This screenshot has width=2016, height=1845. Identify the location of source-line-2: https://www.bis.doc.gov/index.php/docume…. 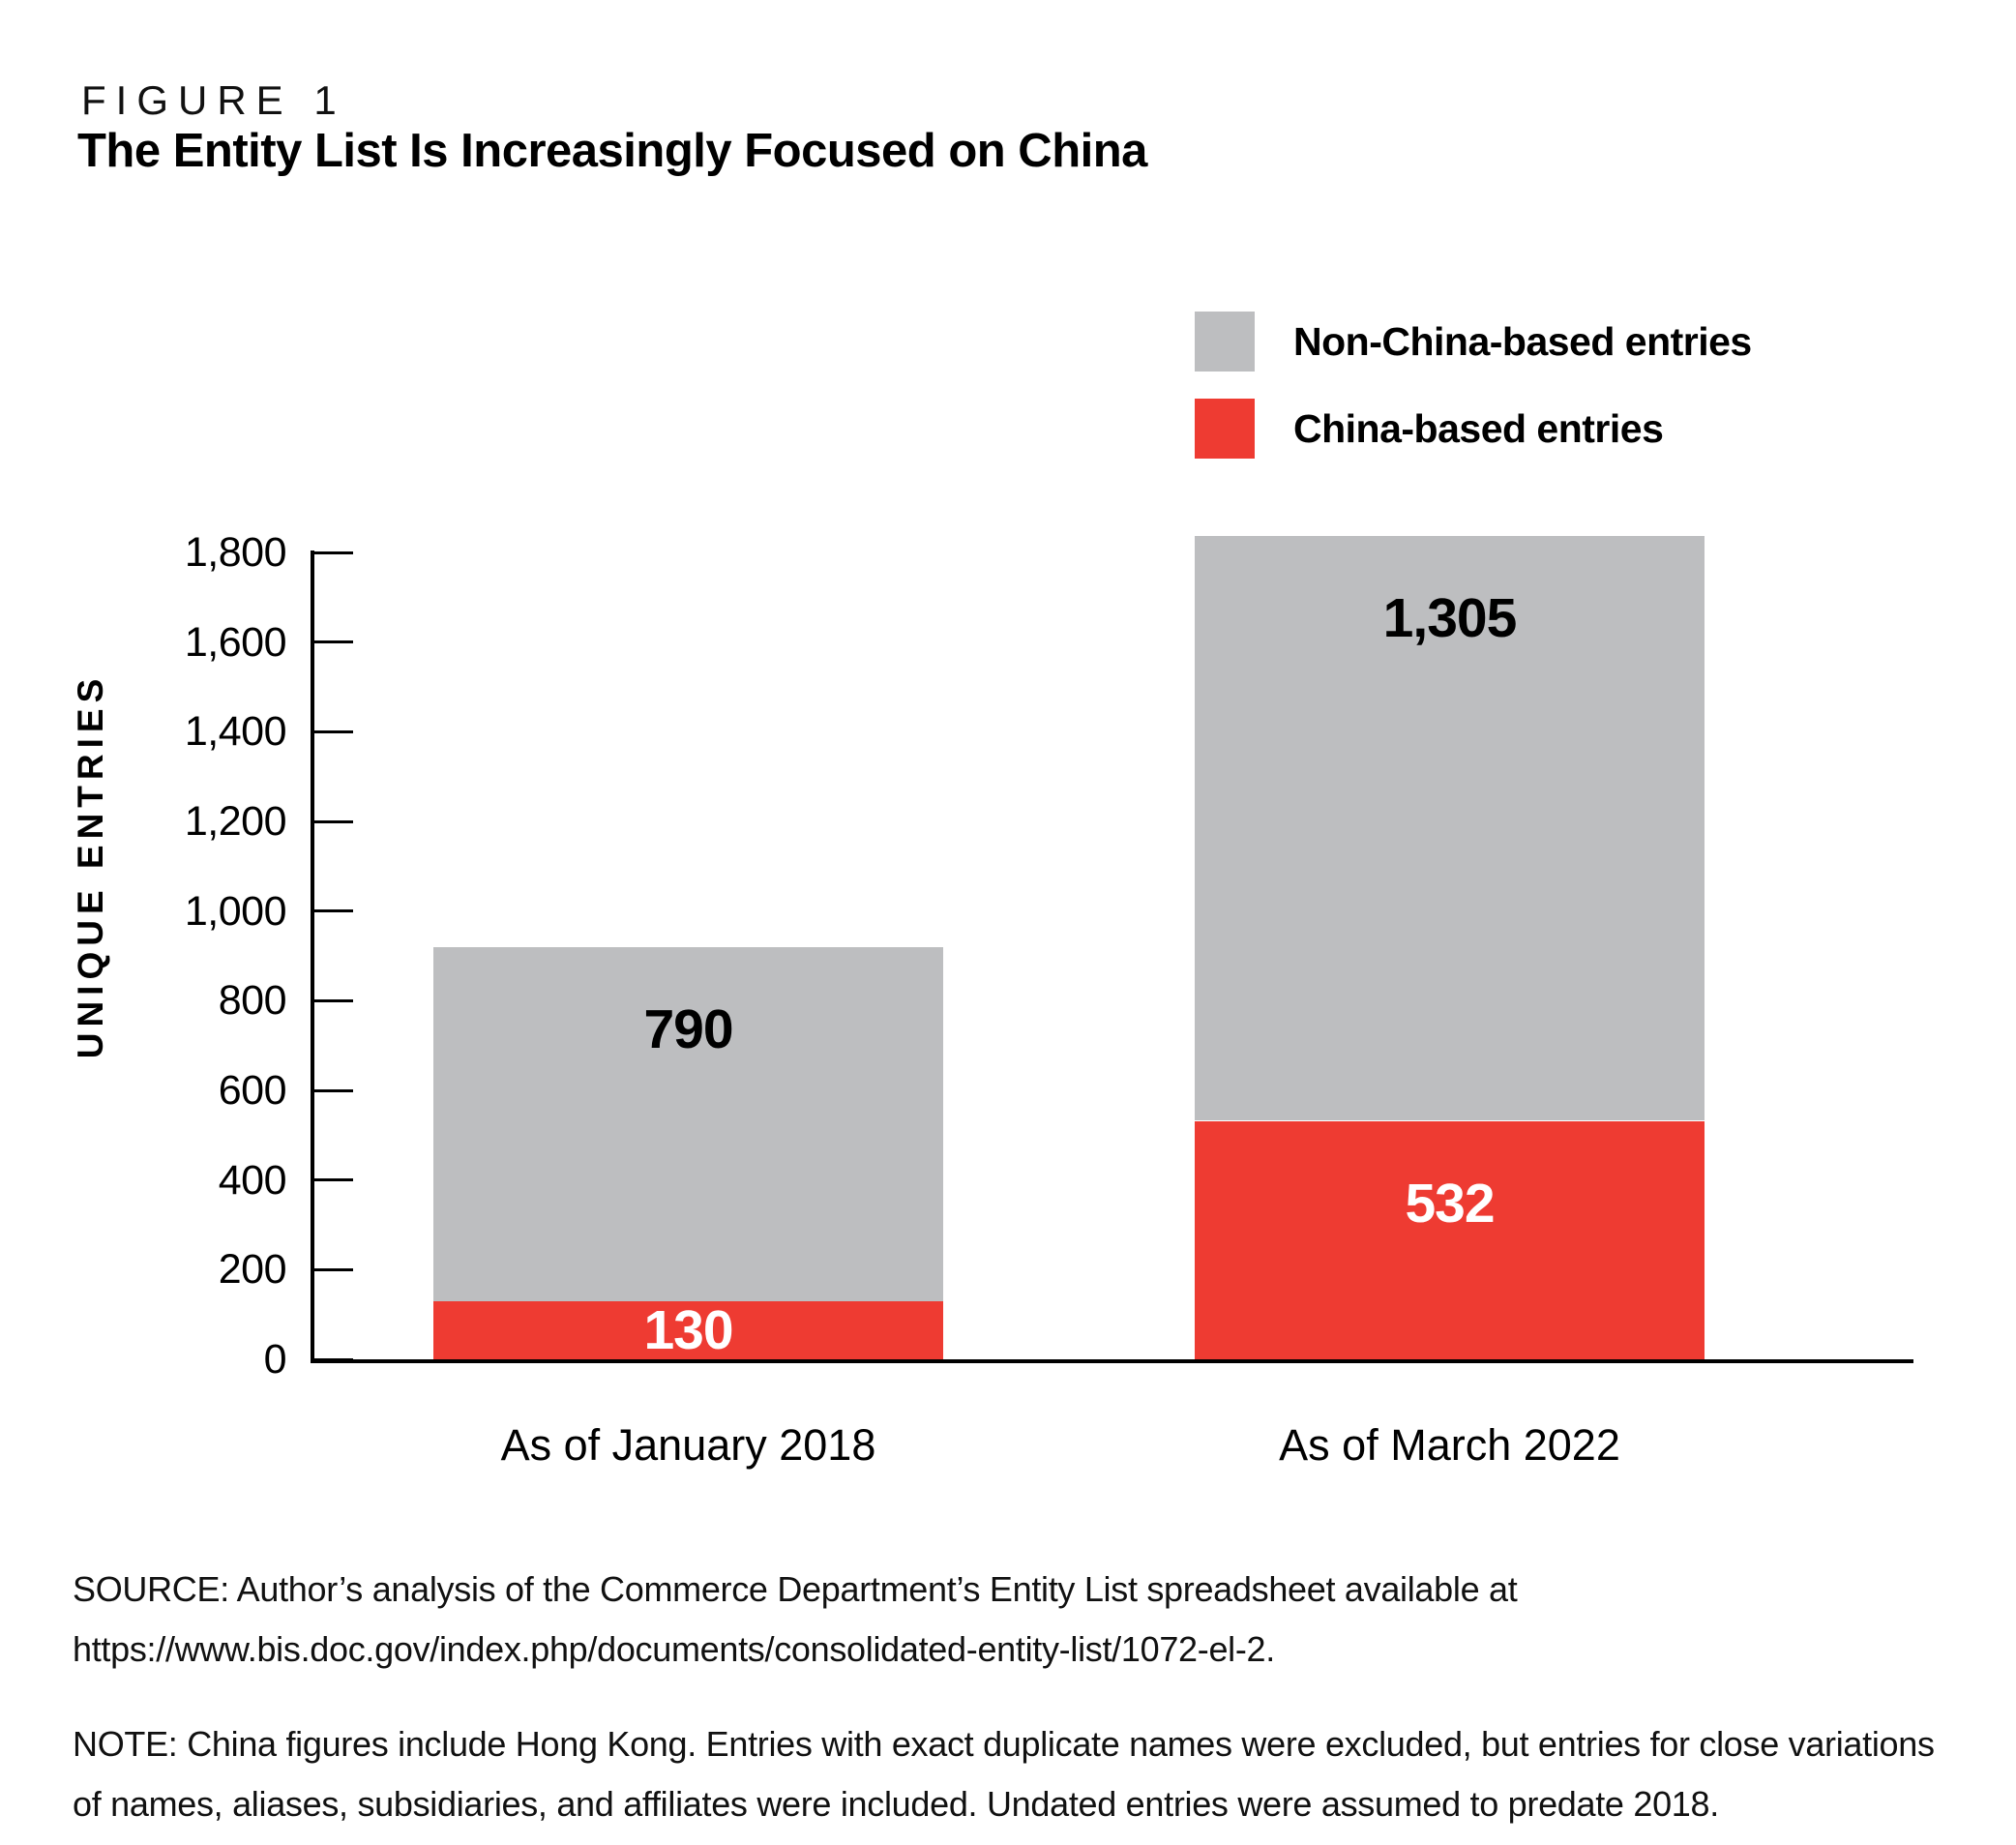
(674, 1649).